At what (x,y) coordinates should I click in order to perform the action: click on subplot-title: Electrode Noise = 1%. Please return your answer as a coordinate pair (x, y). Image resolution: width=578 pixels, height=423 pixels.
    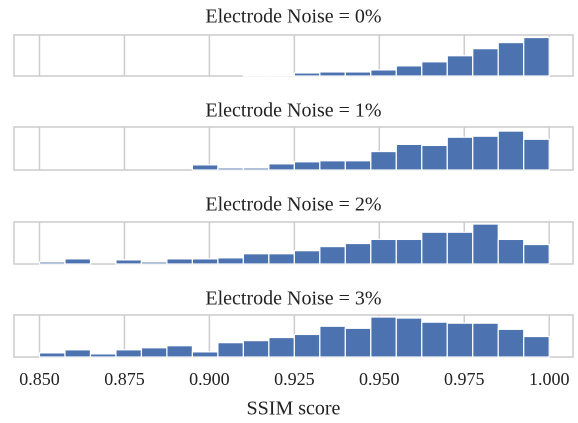
    Looking at the image, I should click on (293, 111).